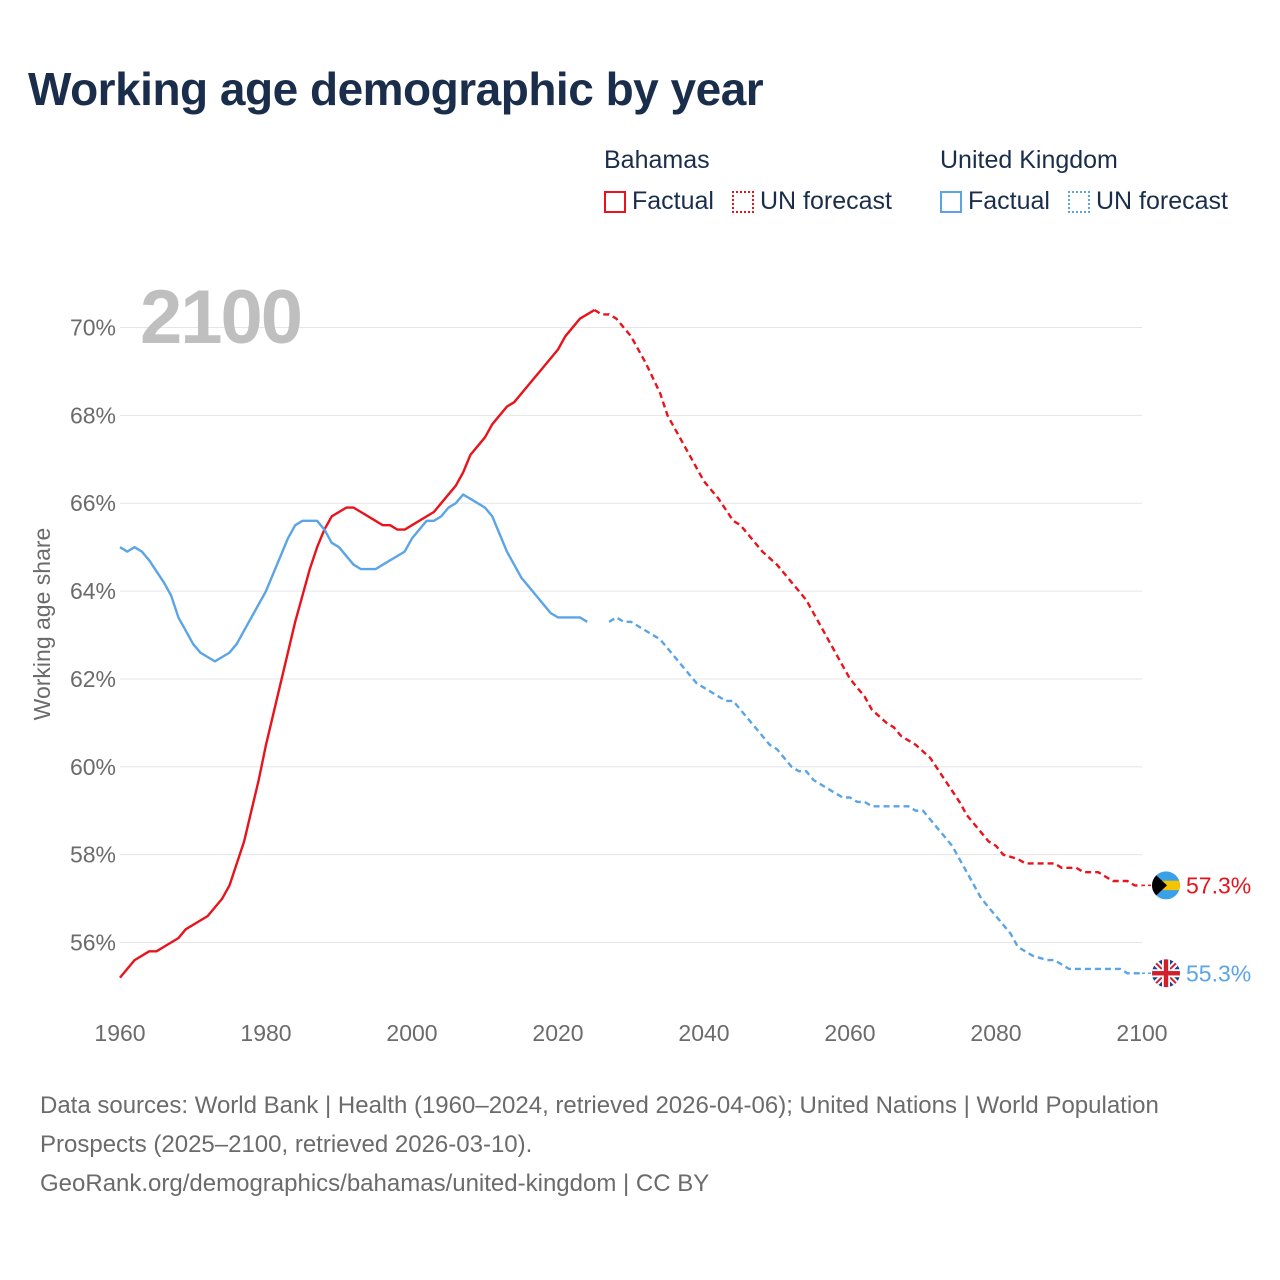  I want to click on x-tick-label: 2020, so click(557, 1033).